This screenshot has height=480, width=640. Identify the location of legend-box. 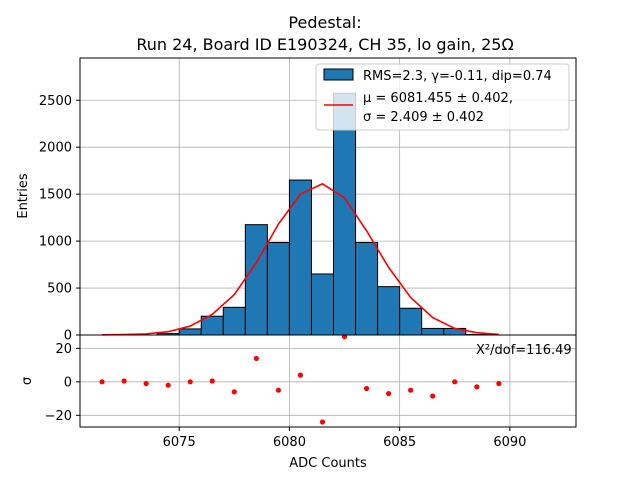
(442, 97).